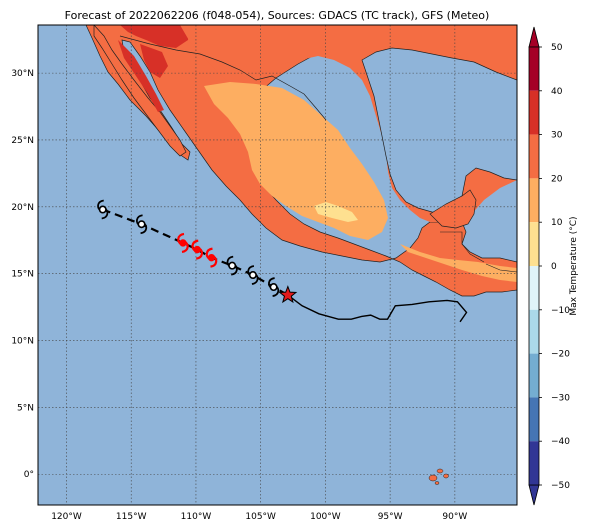  I want to click on galapagos-islands, so click(438, 476).